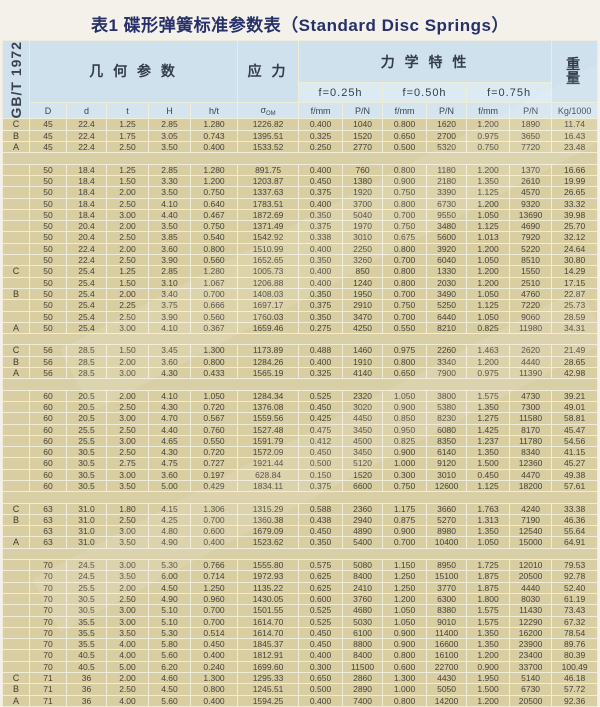 The image size is (600, 707). Describe the element at coordinates (321, 689) in the screenshot. I see `value-cell: 0.500` at that location.